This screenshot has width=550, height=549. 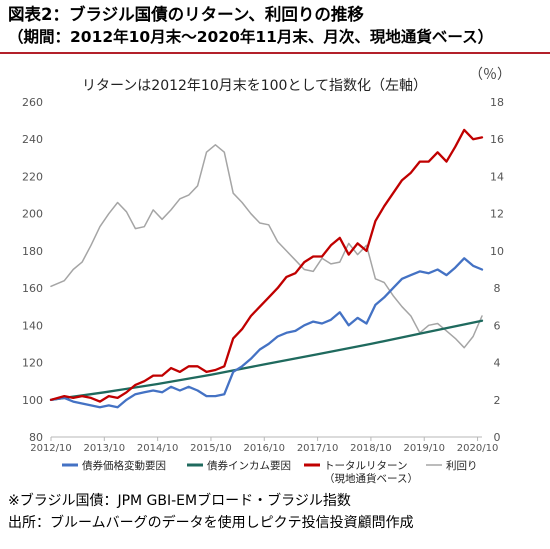 I want to click on left-axis-tick-label: 160, so click(x=32, y=288).